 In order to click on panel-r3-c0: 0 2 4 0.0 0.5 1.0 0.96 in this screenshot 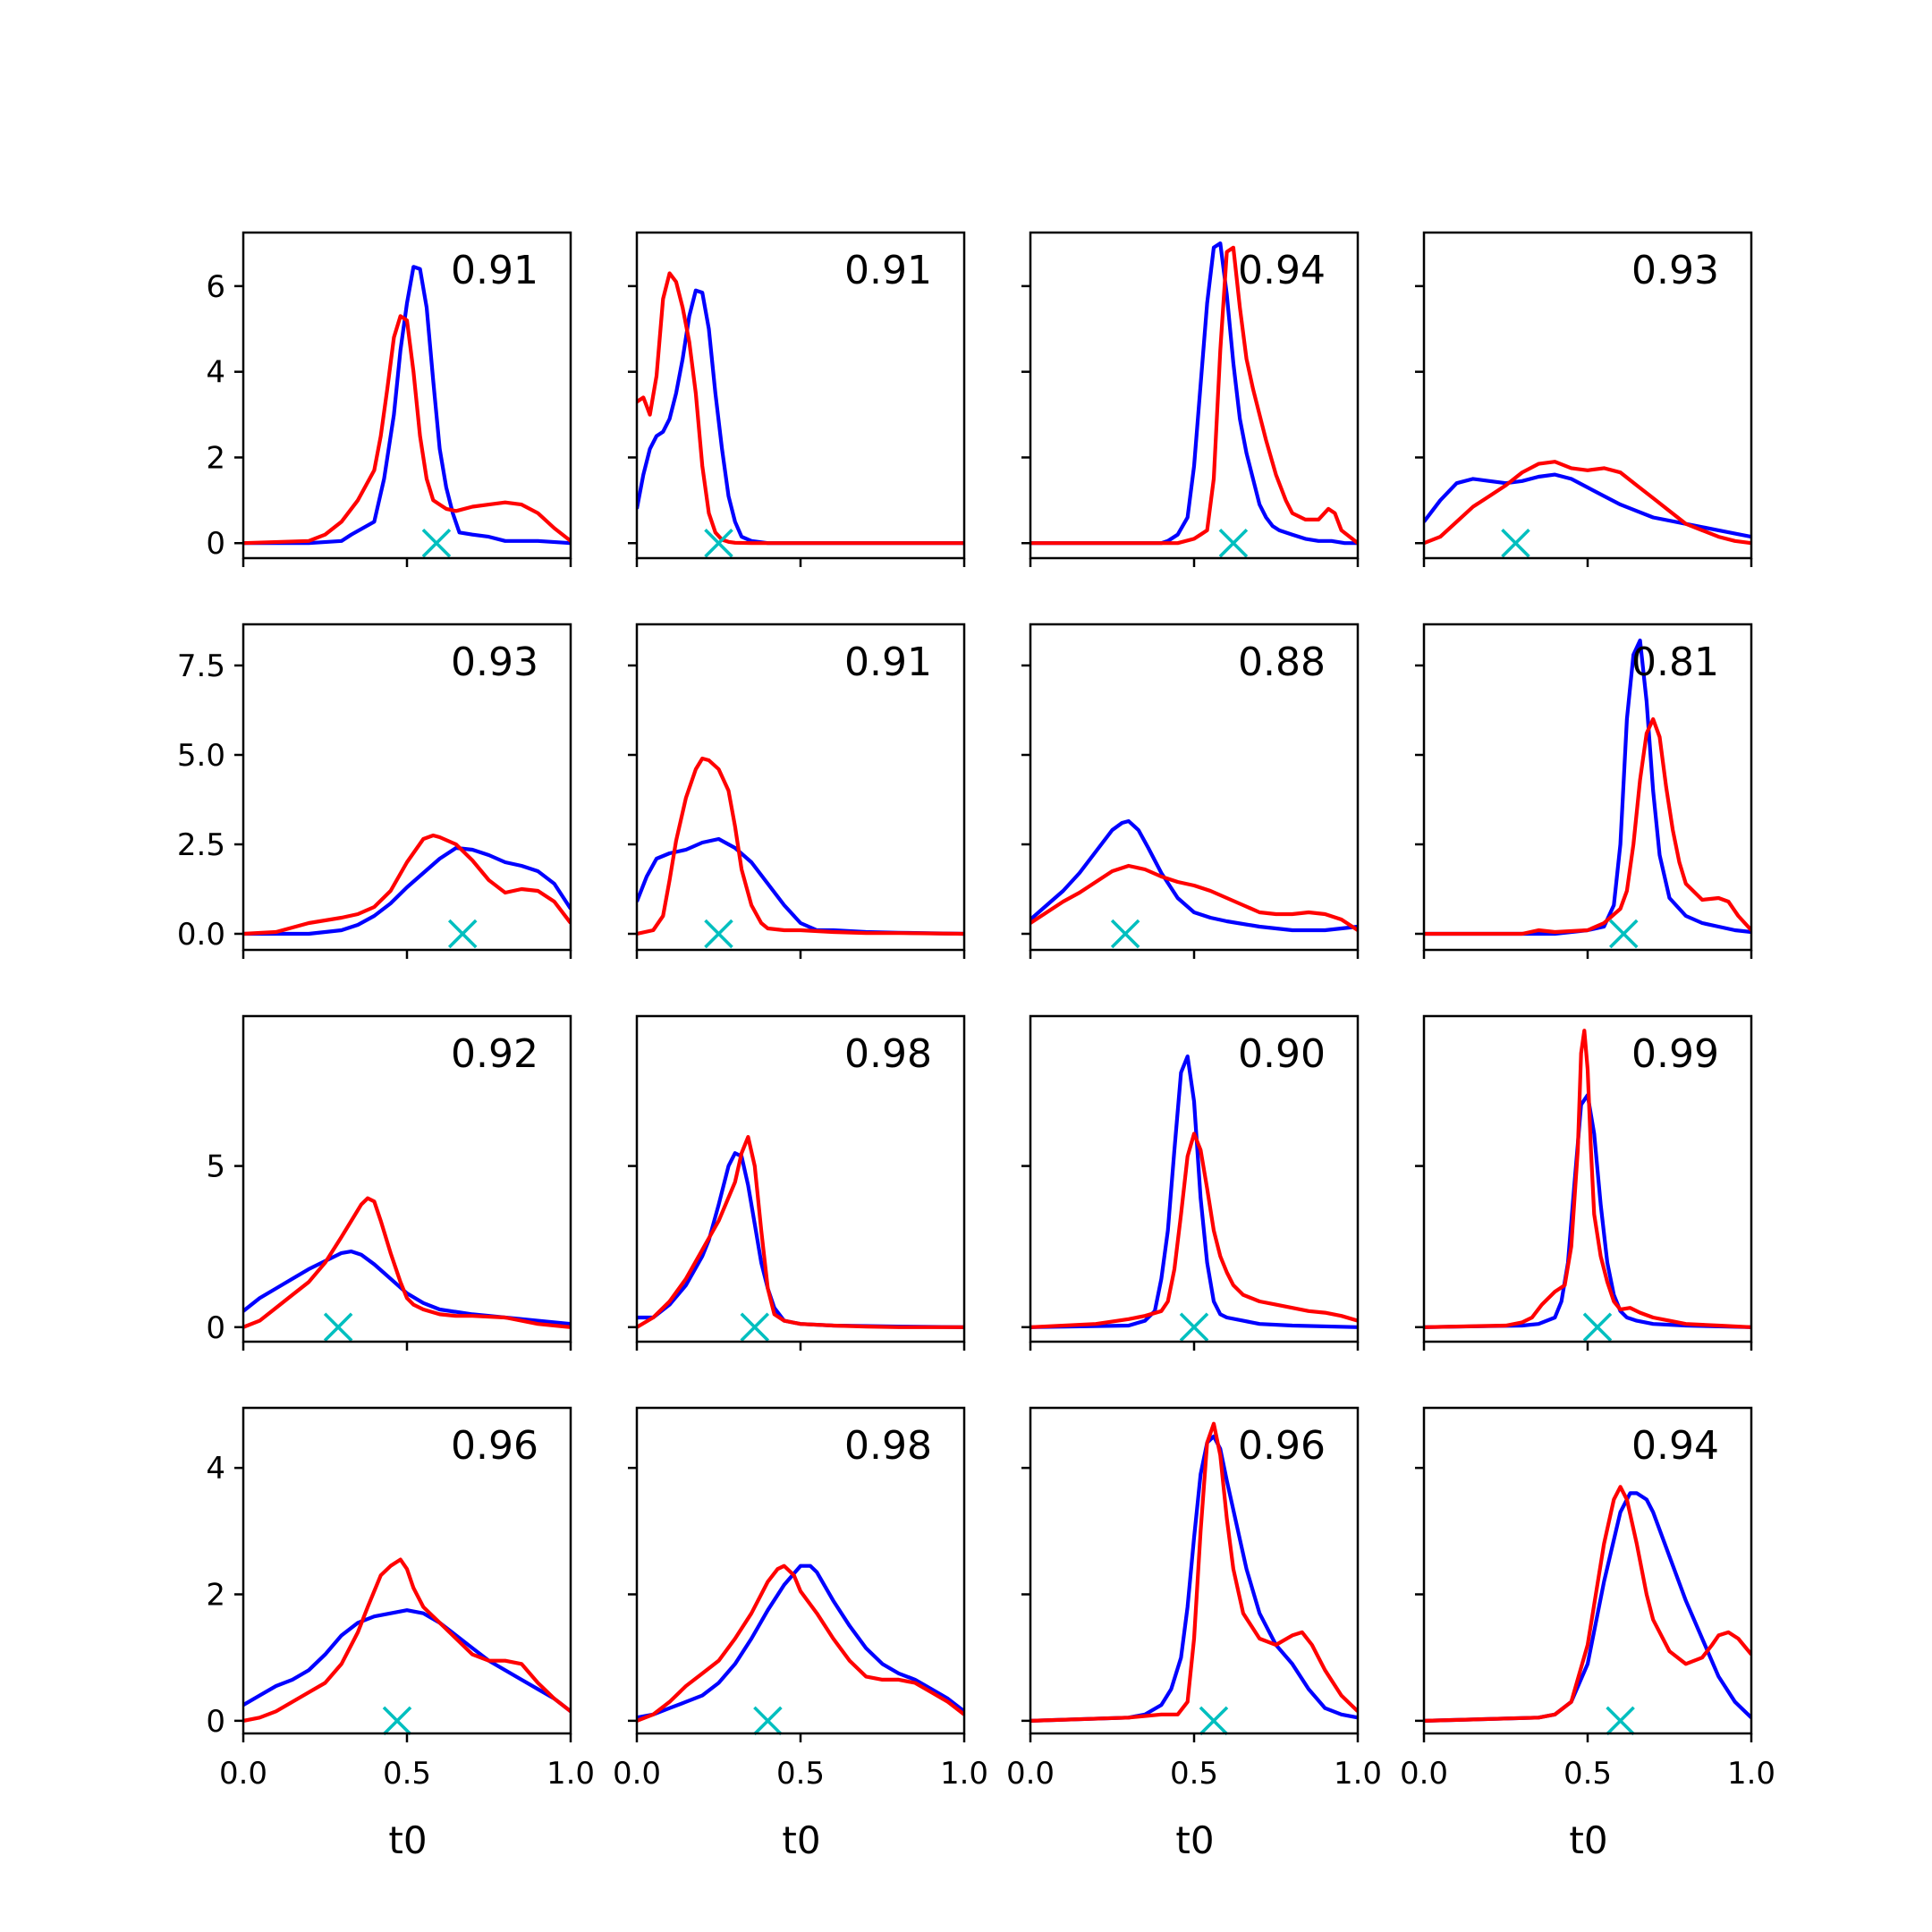, I will do `click(400, 1599)`.